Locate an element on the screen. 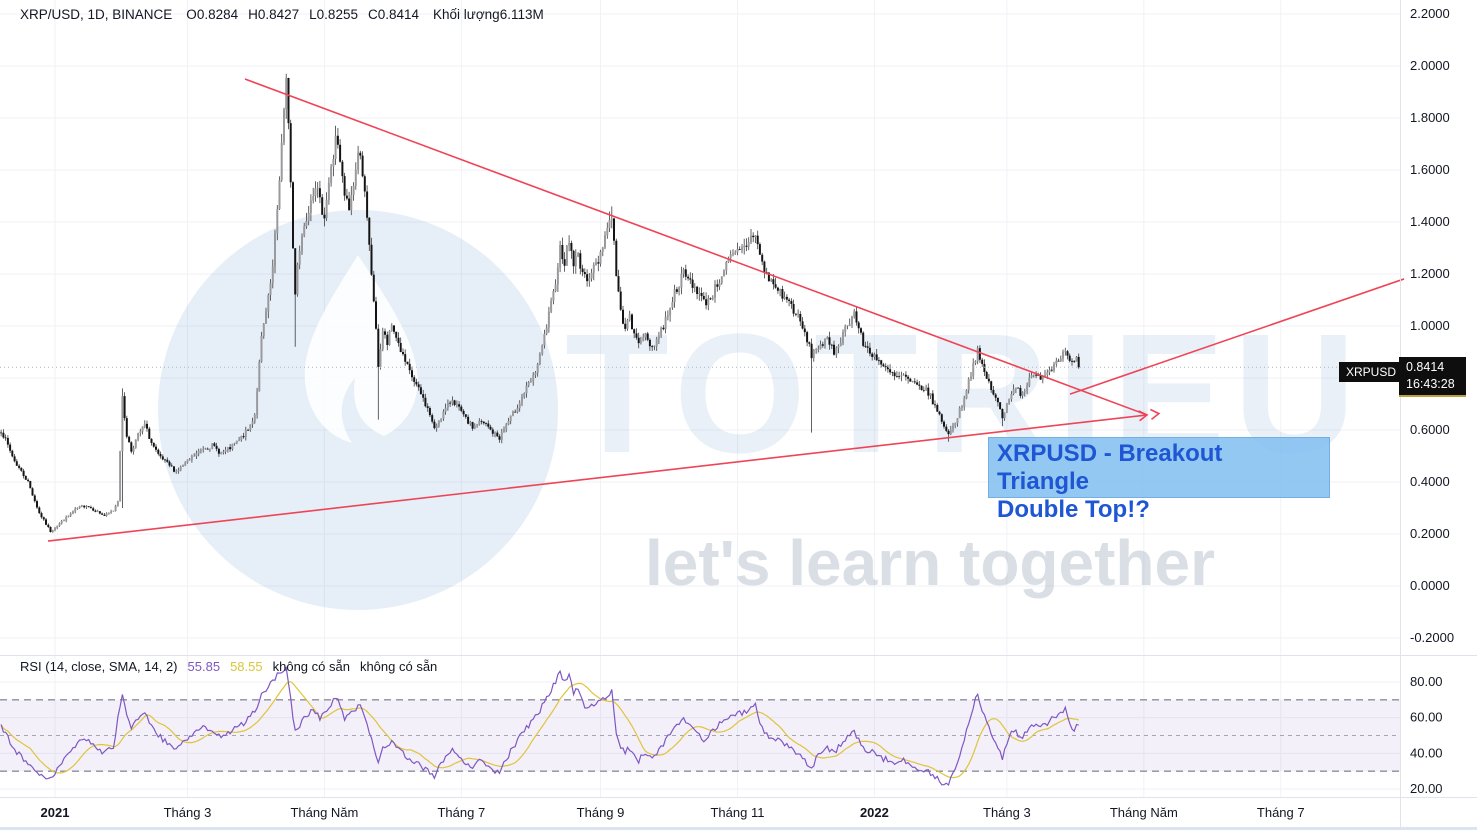 The image size is (1477, 830). time-tick-label: 2021 is located at coordinates (55, 812).